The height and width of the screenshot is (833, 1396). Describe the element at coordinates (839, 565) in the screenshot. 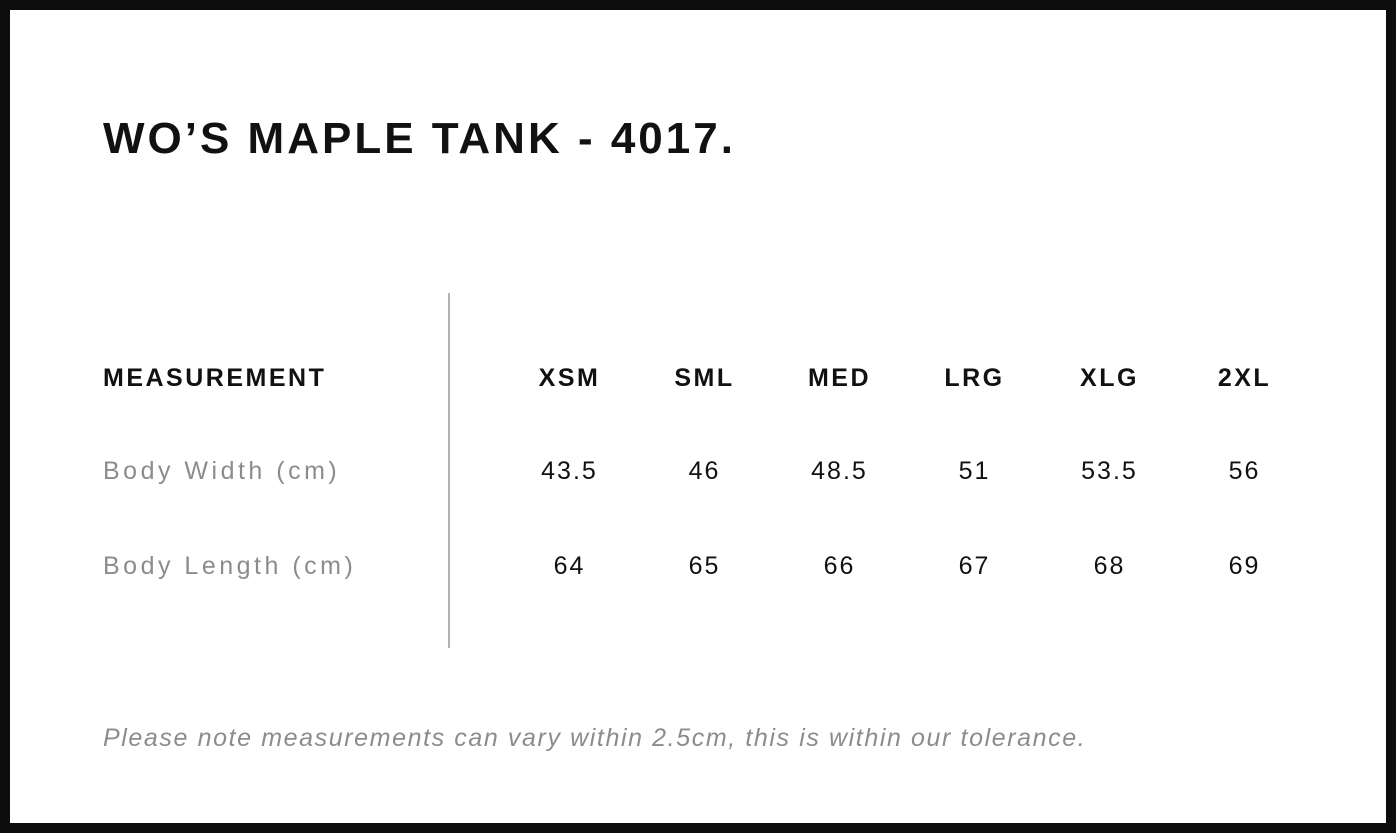

I see `table-cell: 66` at that location.